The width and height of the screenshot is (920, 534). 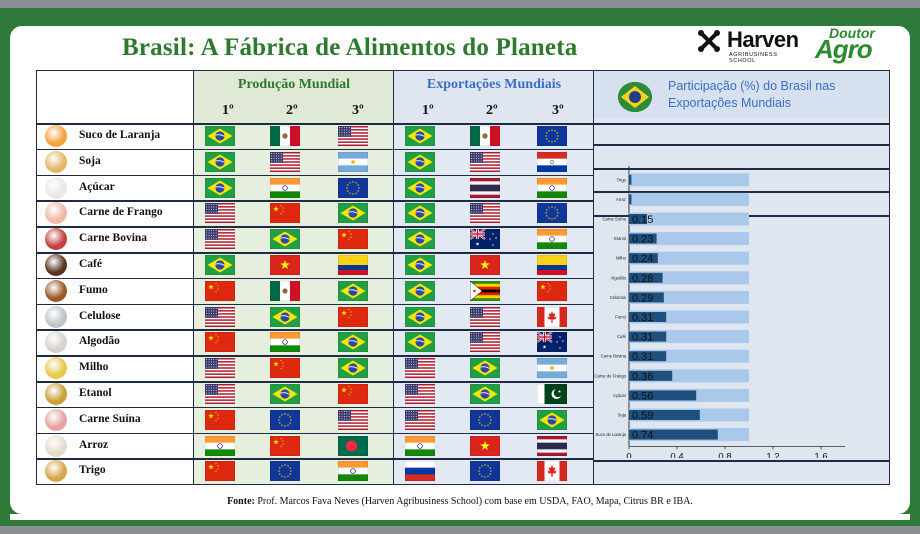 I want to click on product-name: Milho, so click(x=94, y=367).